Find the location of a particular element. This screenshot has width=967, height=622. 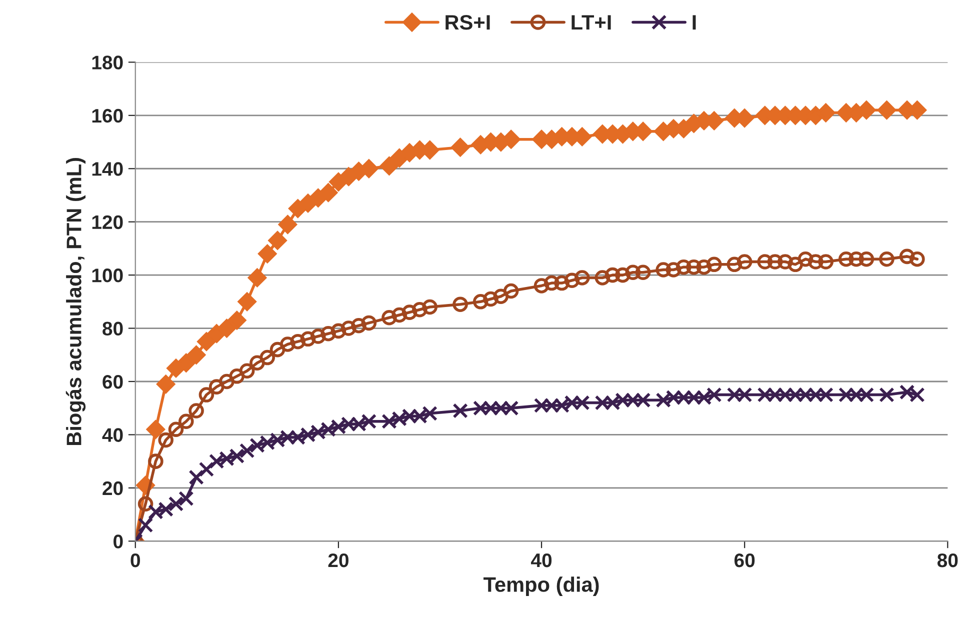

y-tick-label: 60 is located at coordinates (112, 381).